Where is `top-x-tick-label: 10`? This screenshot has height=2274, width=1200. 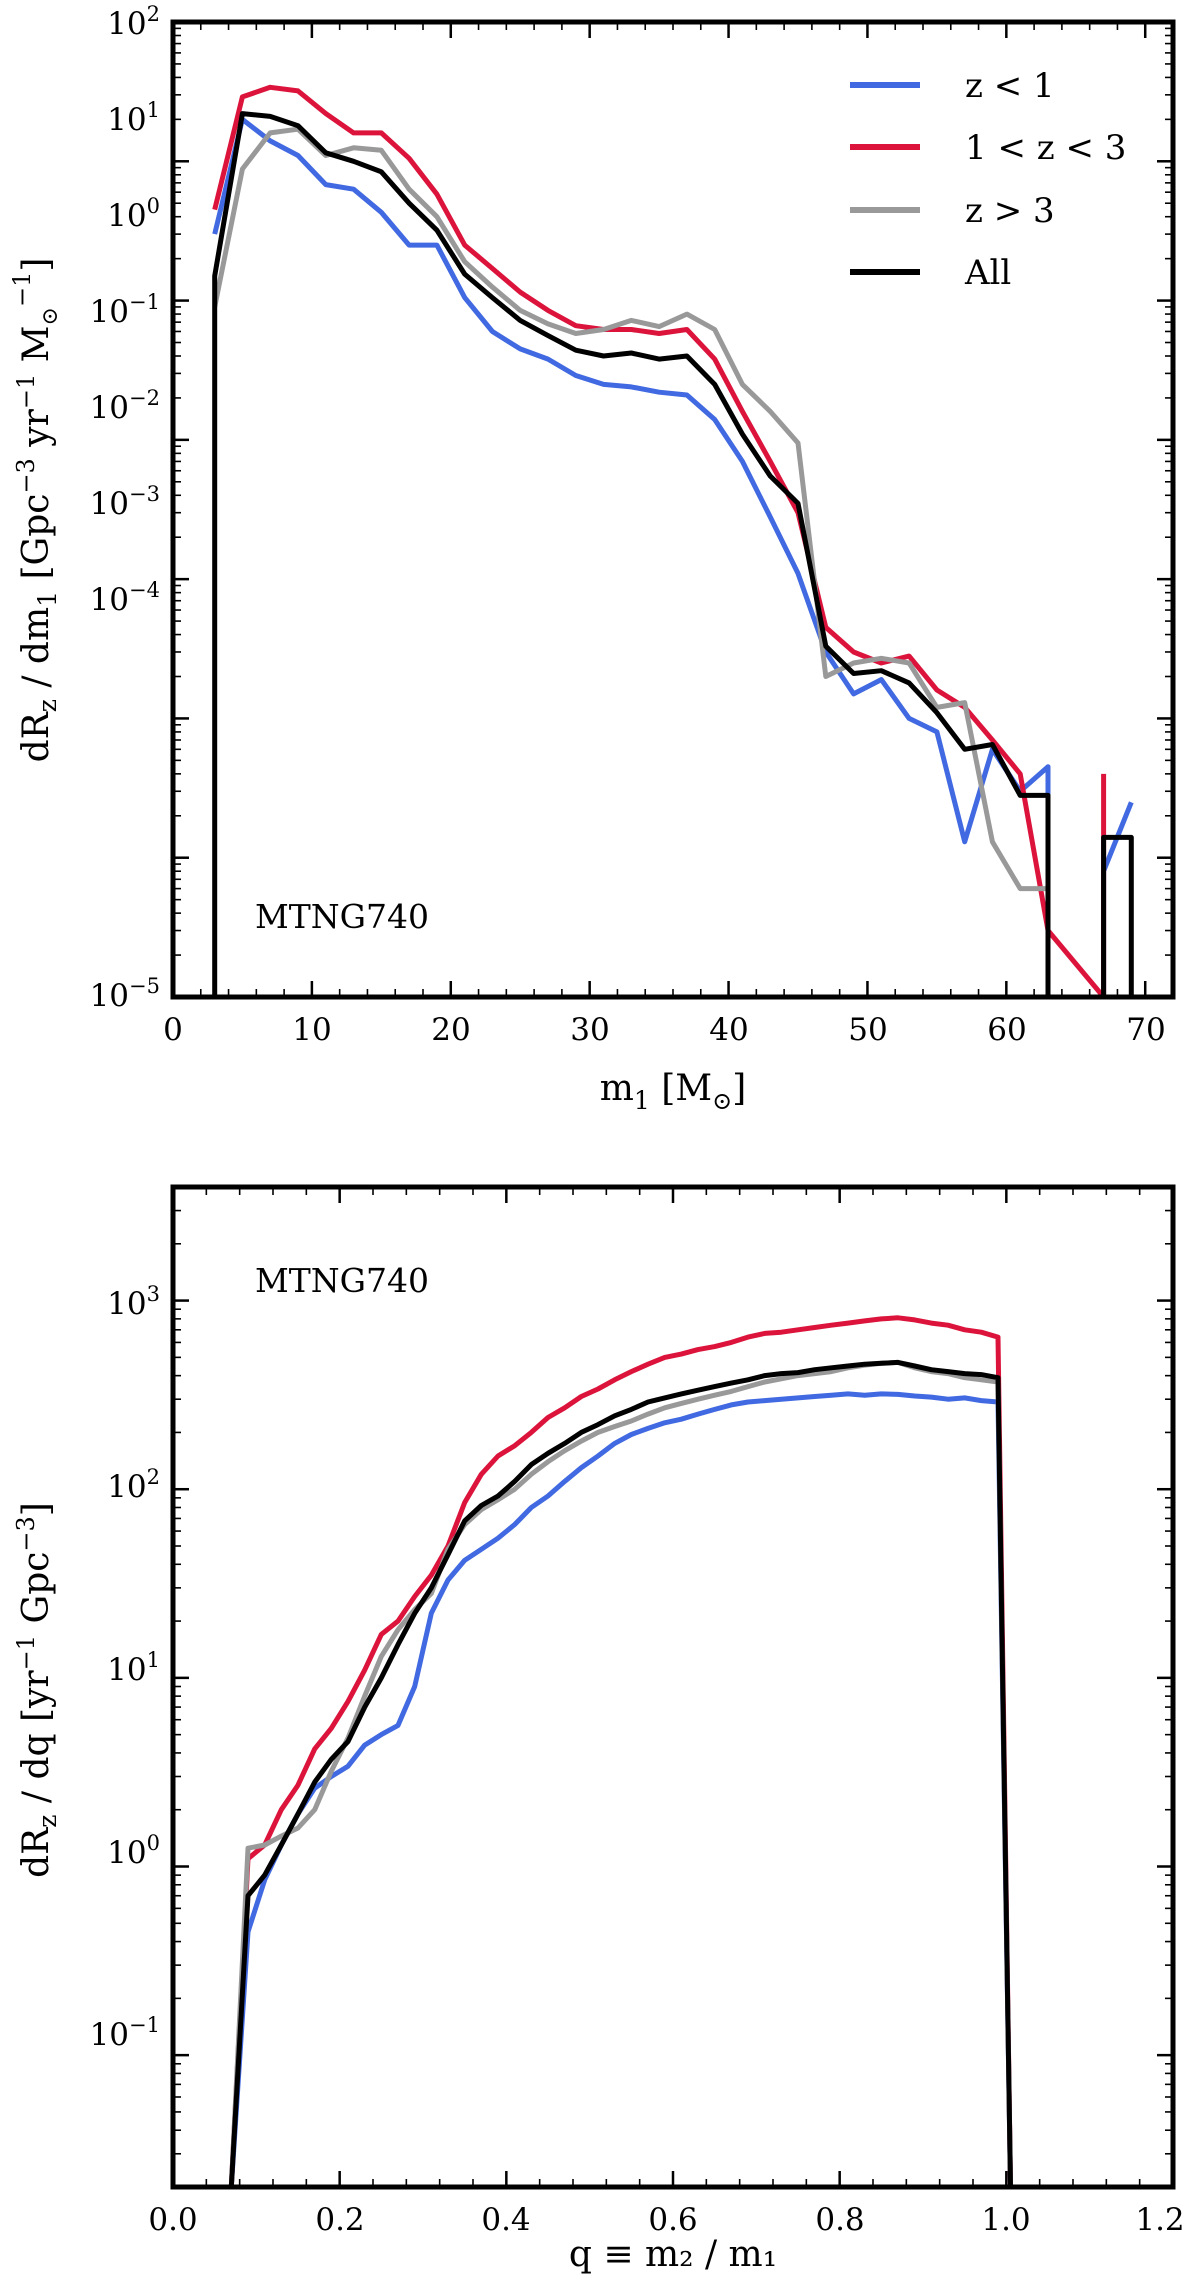 top-x-tick-label: 10 is located at coordinates (311, 1030).